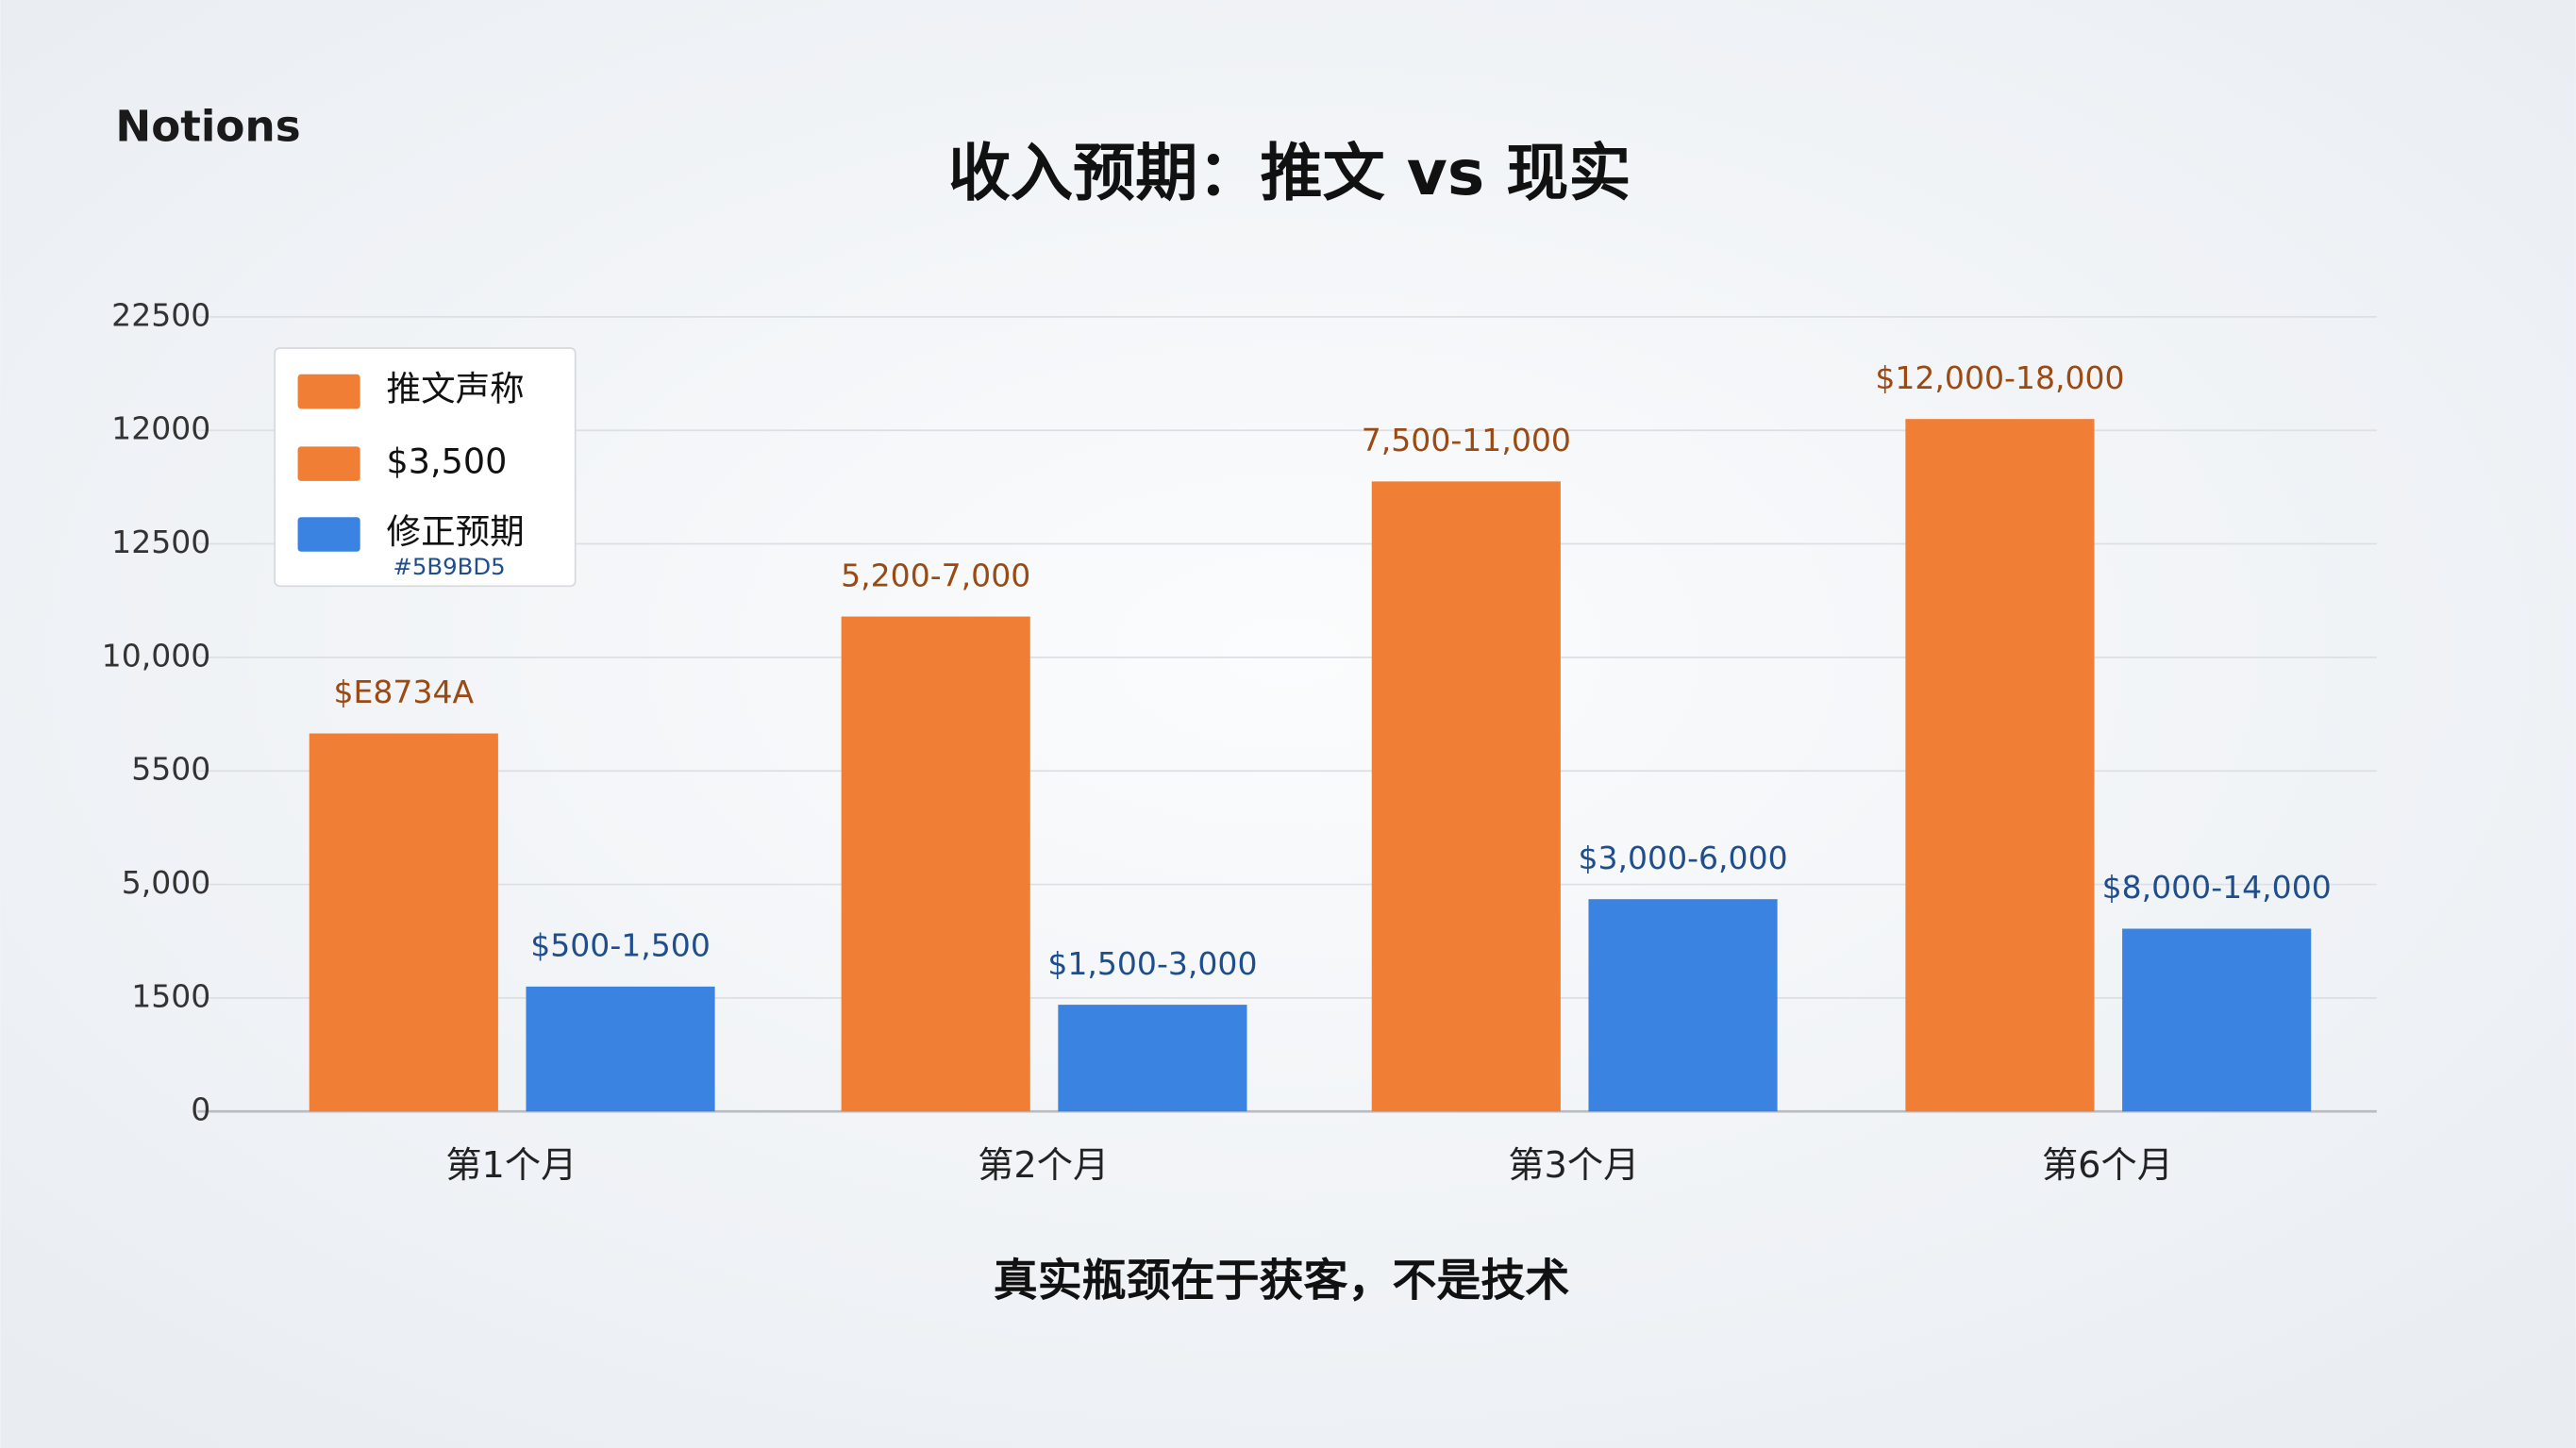  I want to click on y-tick-label: 12500, so click(160, 542).